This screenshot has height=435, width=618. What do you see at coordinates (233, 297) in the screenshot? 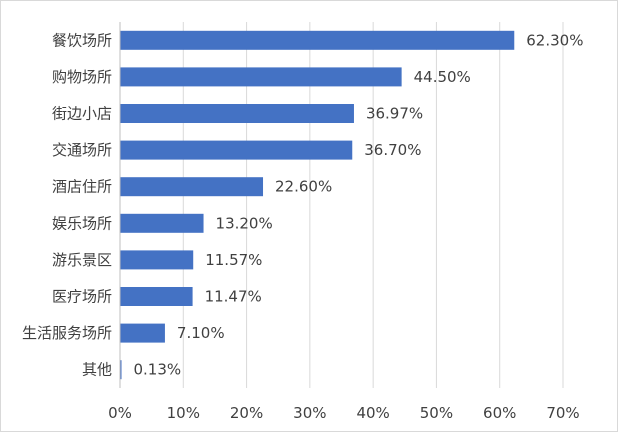
I see `value-label: 11.47%` at bounding box center [233, 297].